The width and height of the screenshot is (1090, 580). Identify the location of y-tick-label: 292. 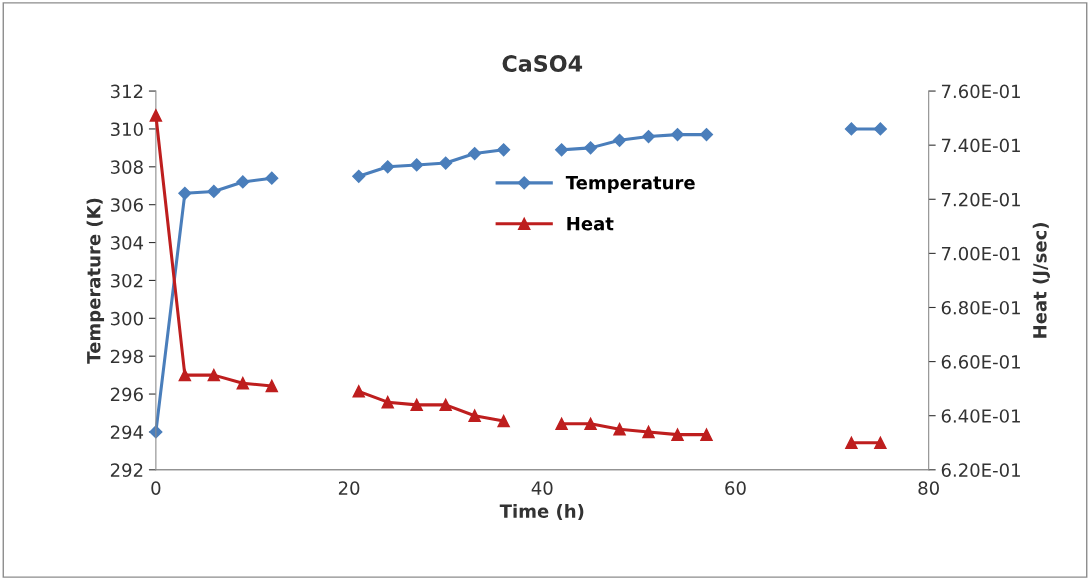
(126, 470).